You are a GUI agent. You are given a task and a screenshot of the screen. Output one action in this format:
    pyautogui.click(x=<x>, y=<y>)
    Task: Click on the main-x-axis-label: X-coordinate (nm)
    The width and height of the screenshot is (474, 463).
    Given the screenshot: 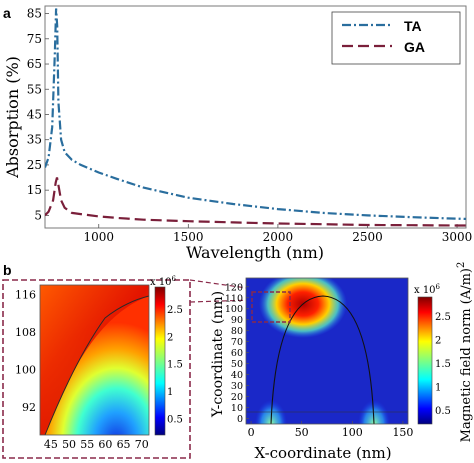 What is the action you would take?
    pyautogui.click(x=322, y=453)
    